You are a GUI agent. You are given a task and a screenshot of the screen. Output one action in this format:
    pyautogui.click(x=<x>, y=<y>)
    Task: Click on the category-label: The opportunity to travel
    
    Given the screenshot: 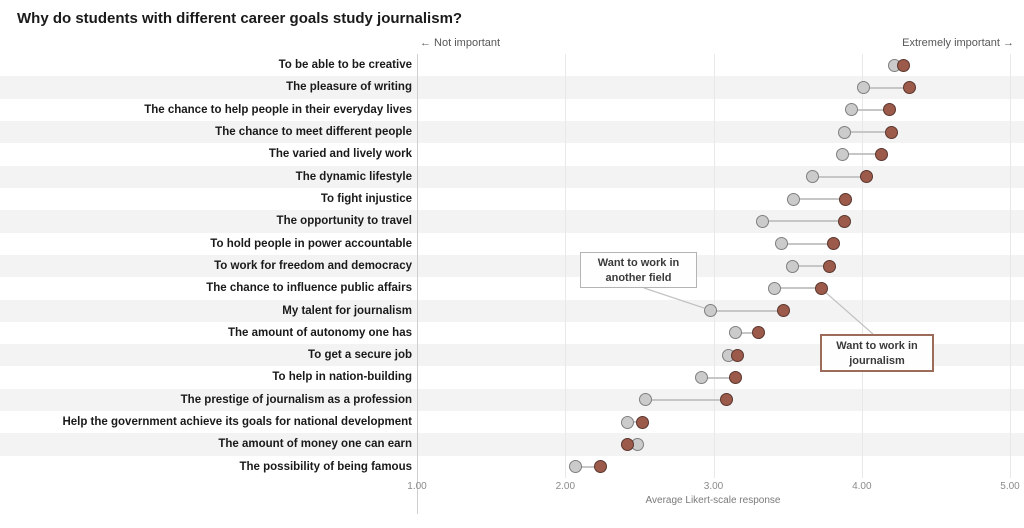 What is the action you would take?
    pyautogui.click(x=344, y=221)
    